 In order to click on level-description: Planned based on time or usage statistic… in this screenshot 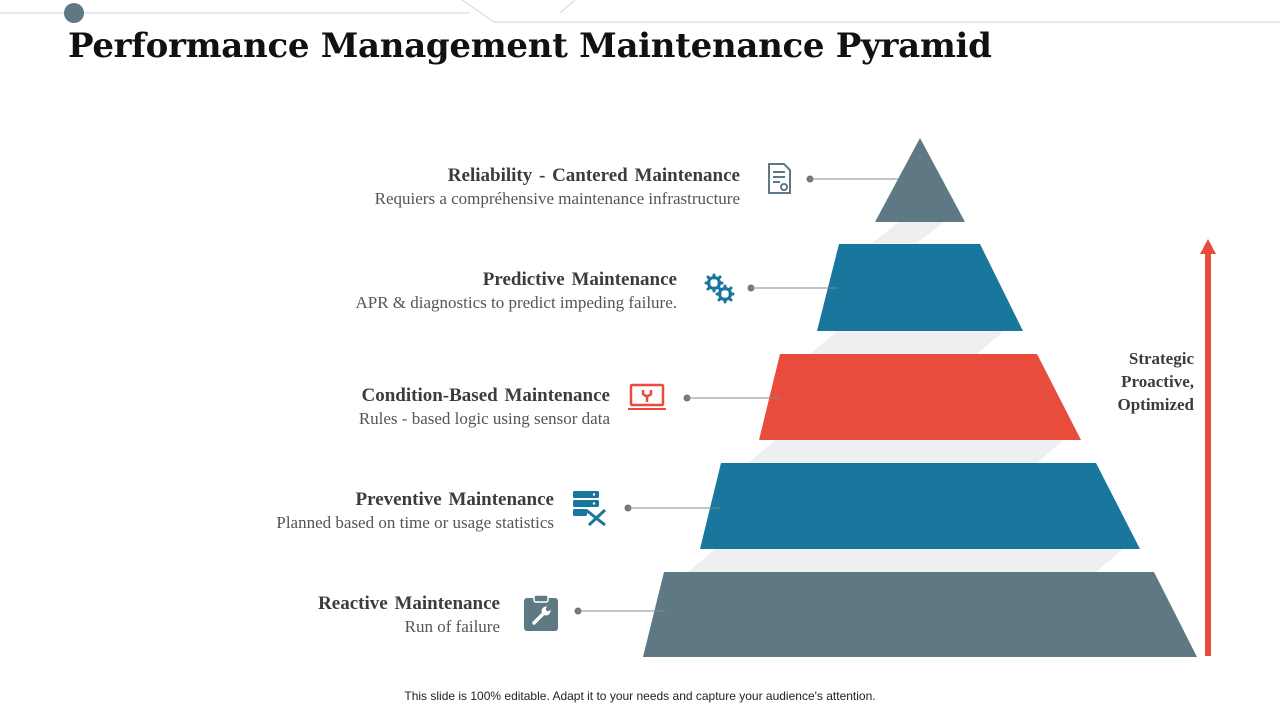, I will do `click(415, 522)`.